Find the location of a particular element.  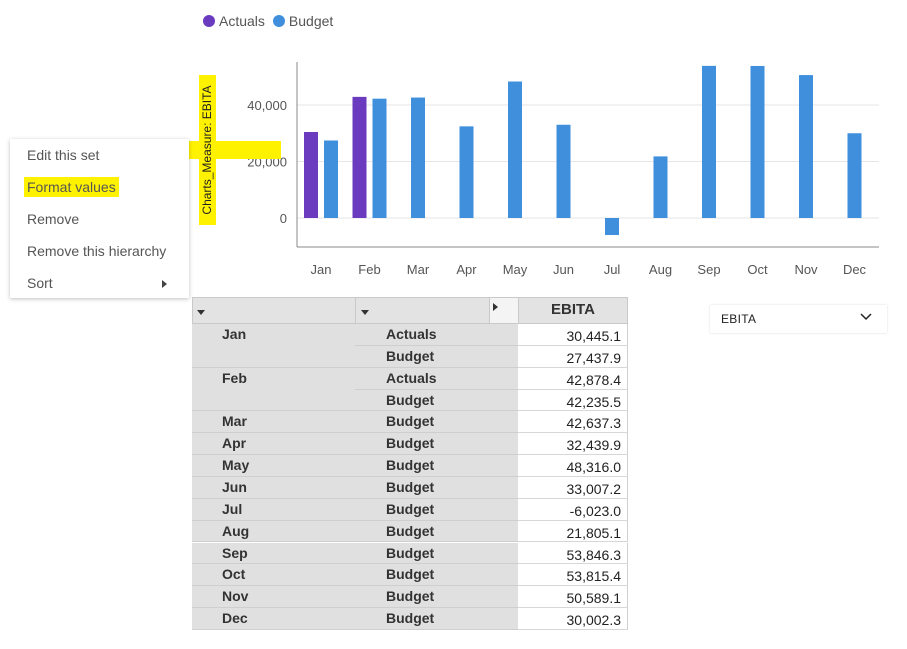

x-tick-label: Nov is located at coordinates (806, 269).